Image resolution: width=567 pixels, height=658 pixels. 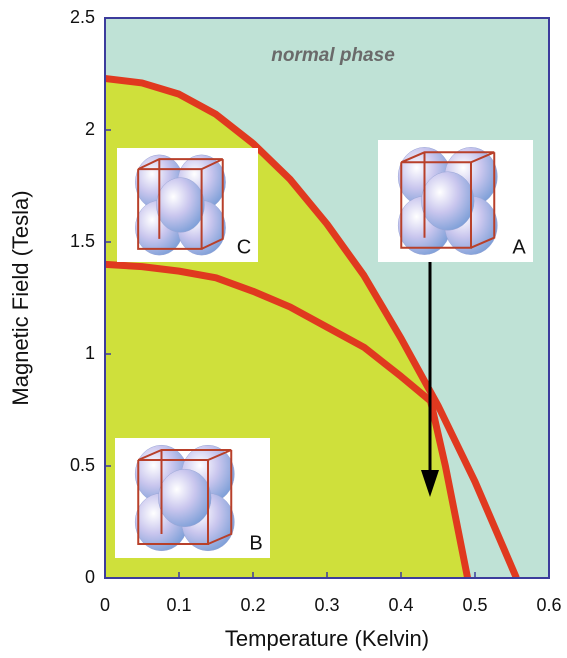 I want to click on y-tick-label: 0, so click(x=90, y=577).